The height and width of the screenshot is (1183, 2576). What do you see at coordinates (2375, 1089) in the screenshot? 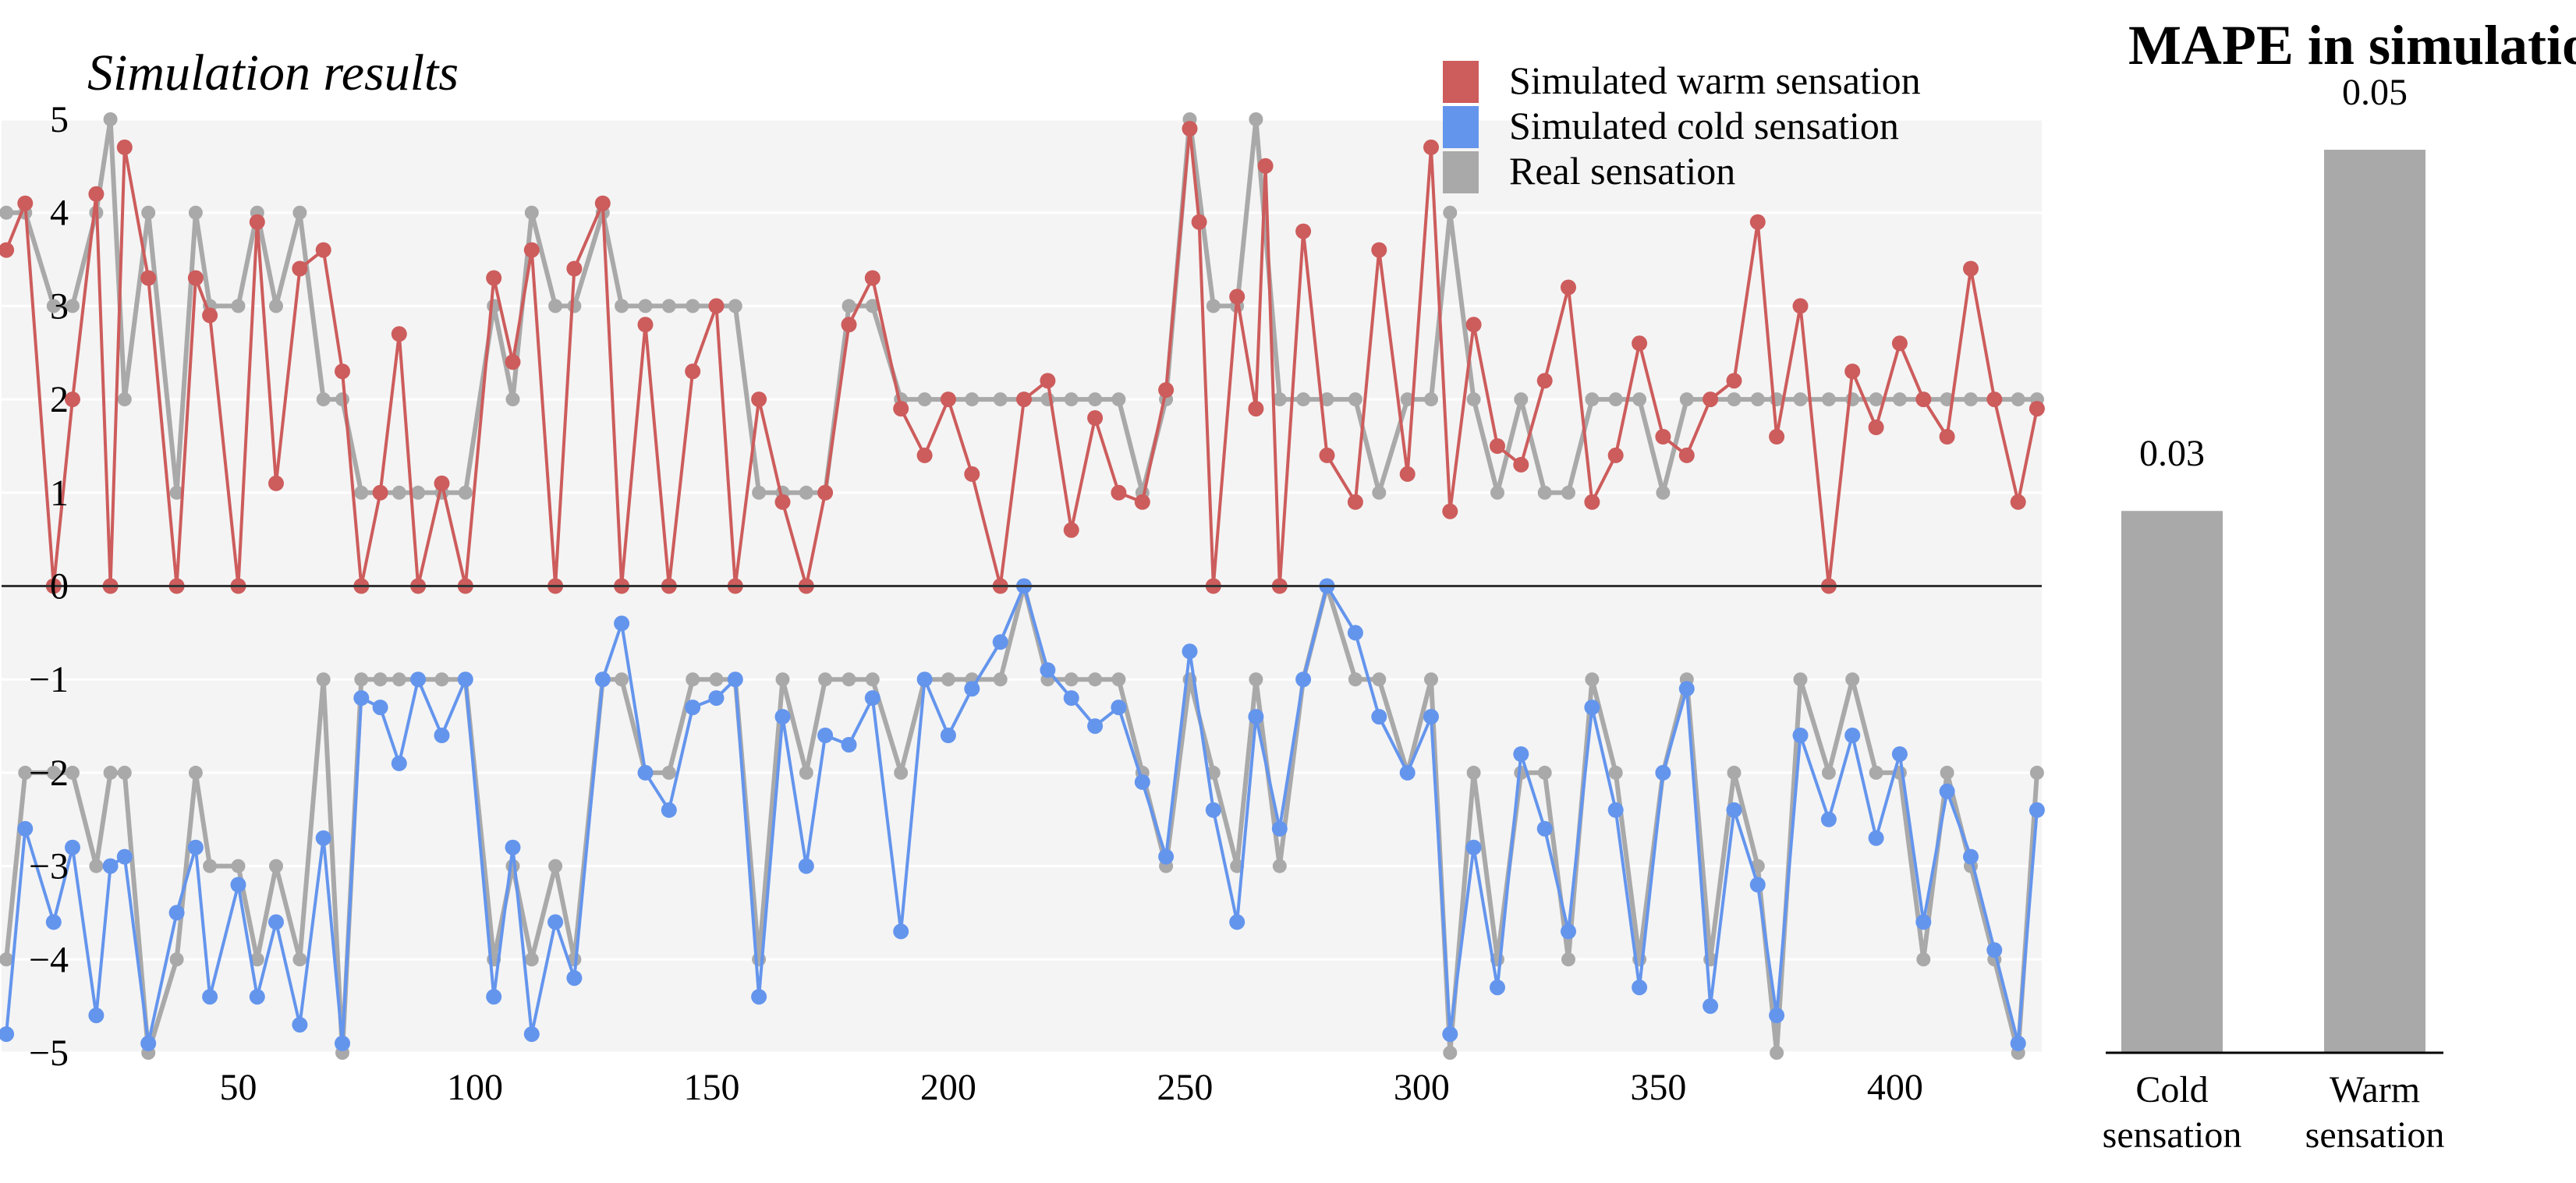
I see `category-line: Warm` at bounding box center [2375, 1089].